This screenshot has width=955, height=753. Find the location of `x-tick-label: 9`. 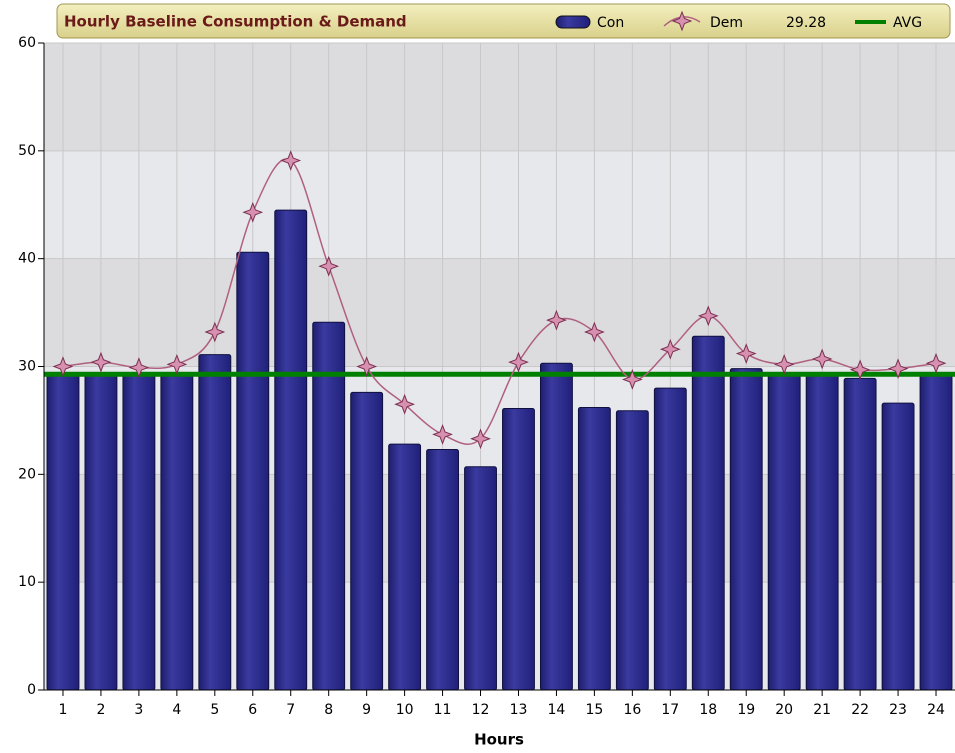

x-tick-label: 9 is located at coordinates (366, 710).